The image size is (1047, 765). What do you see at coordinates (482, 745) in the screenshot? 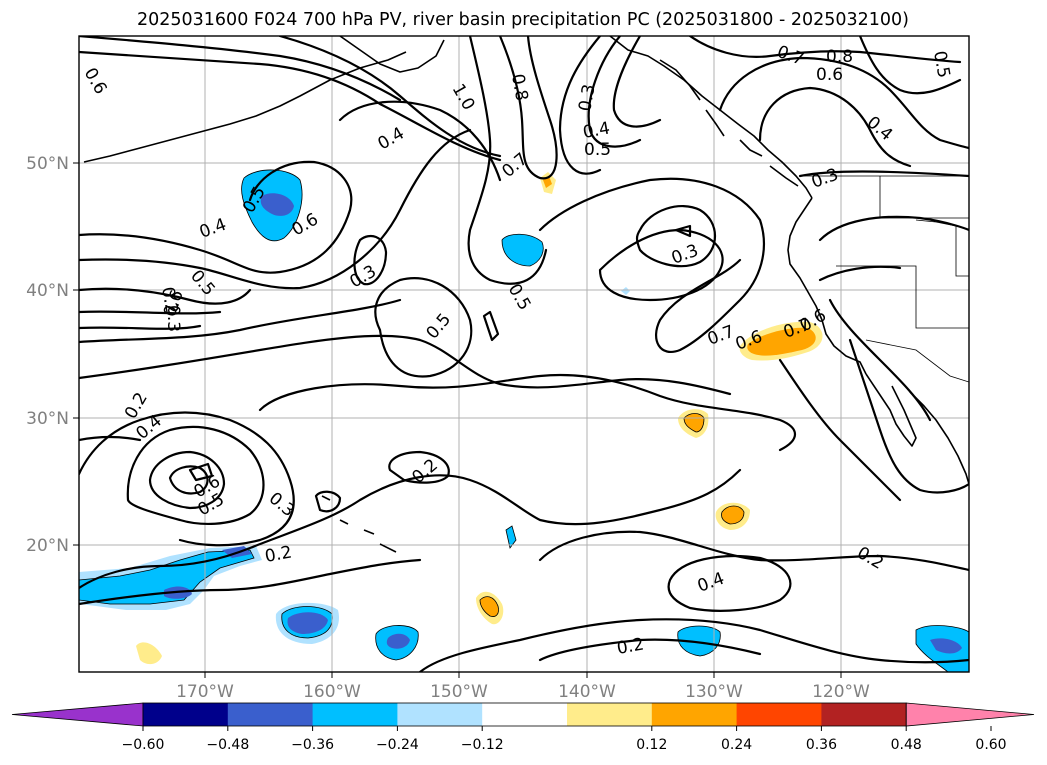
I see `colorbar-tick-label: −0.12` at bounding box center [482, 745].